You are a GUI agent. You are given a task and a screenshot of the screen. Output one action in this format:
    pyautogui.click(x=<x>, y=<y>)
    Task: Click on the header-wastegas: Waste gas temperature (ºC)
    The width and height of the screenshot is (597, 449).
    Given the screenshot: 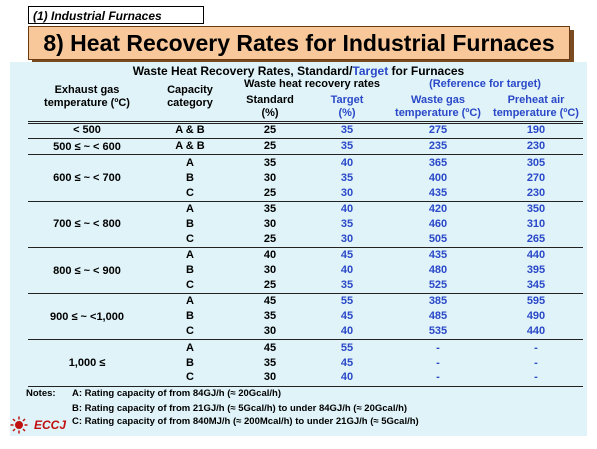 What is the action you would take?
    pyautogui.click(x=438, y=107)
    